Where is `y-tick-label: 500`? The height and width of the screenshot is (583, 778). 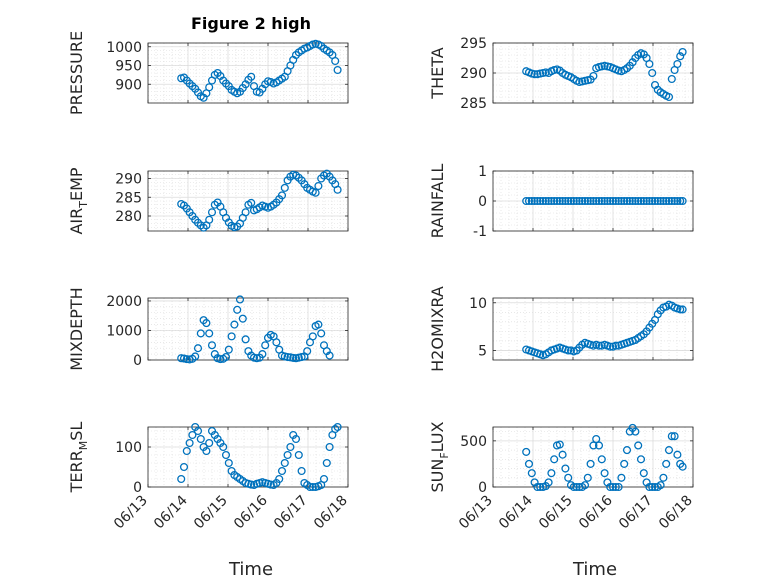
y-tick-label: 500 is located at coordinates (473, 442).